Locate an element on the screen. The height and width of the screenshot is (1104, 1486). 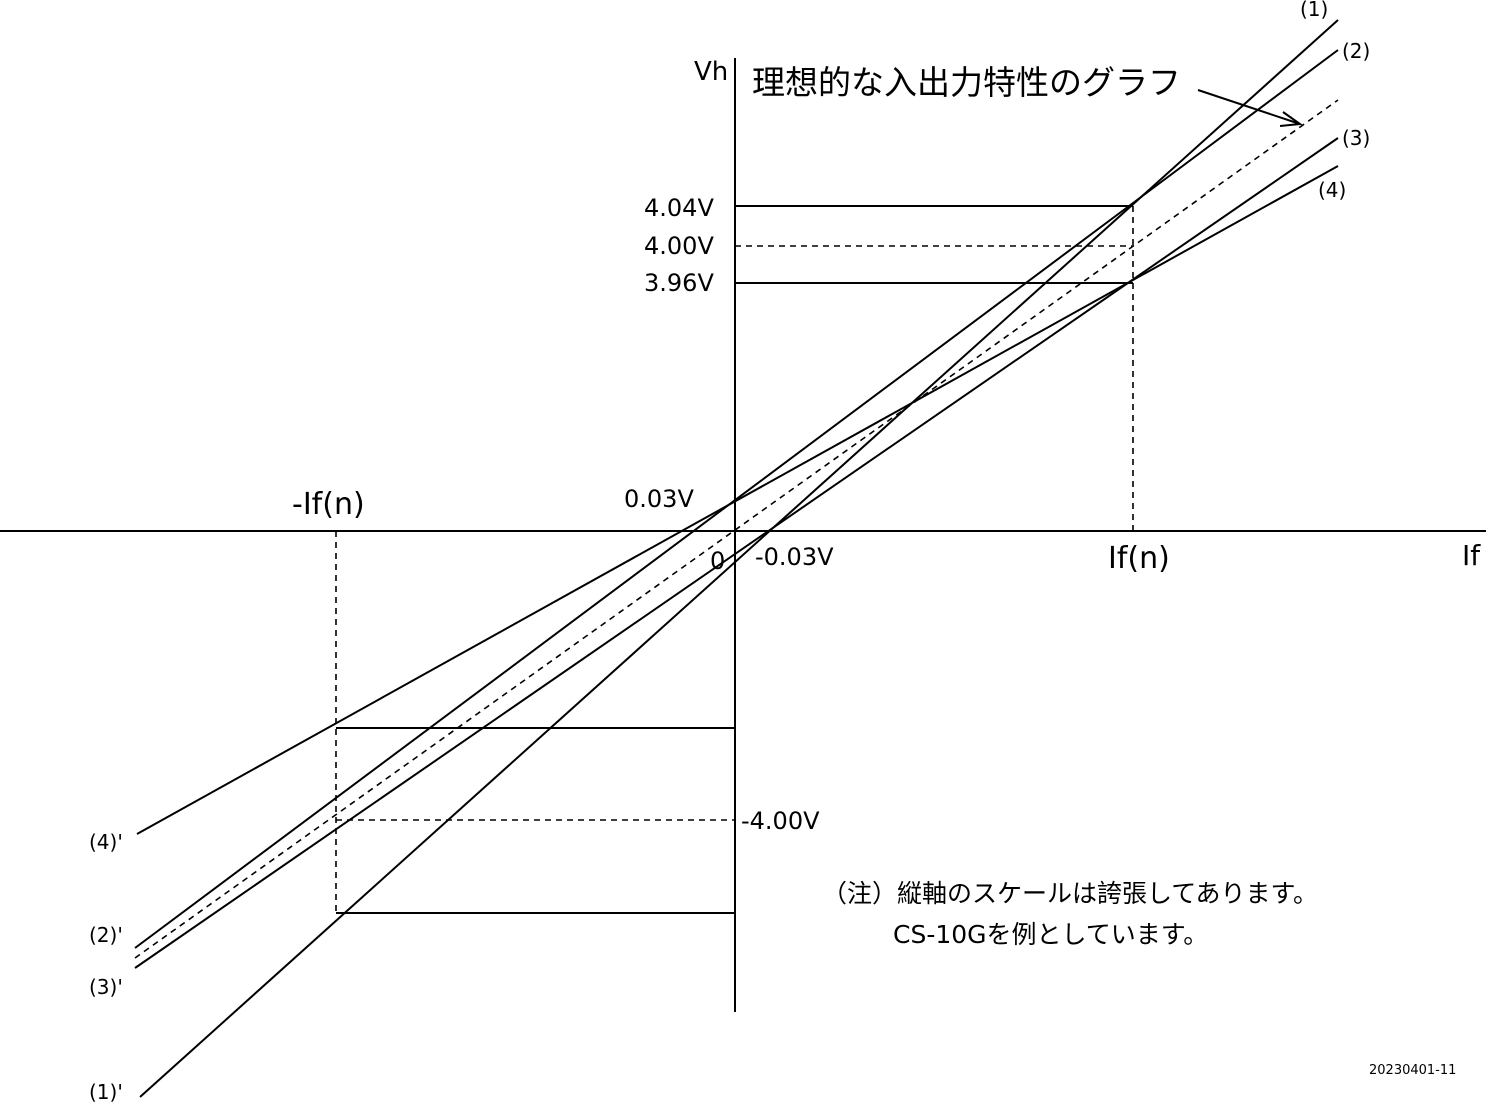
label-neg-ifn: -If(n) is located at coordinates (328, 504).